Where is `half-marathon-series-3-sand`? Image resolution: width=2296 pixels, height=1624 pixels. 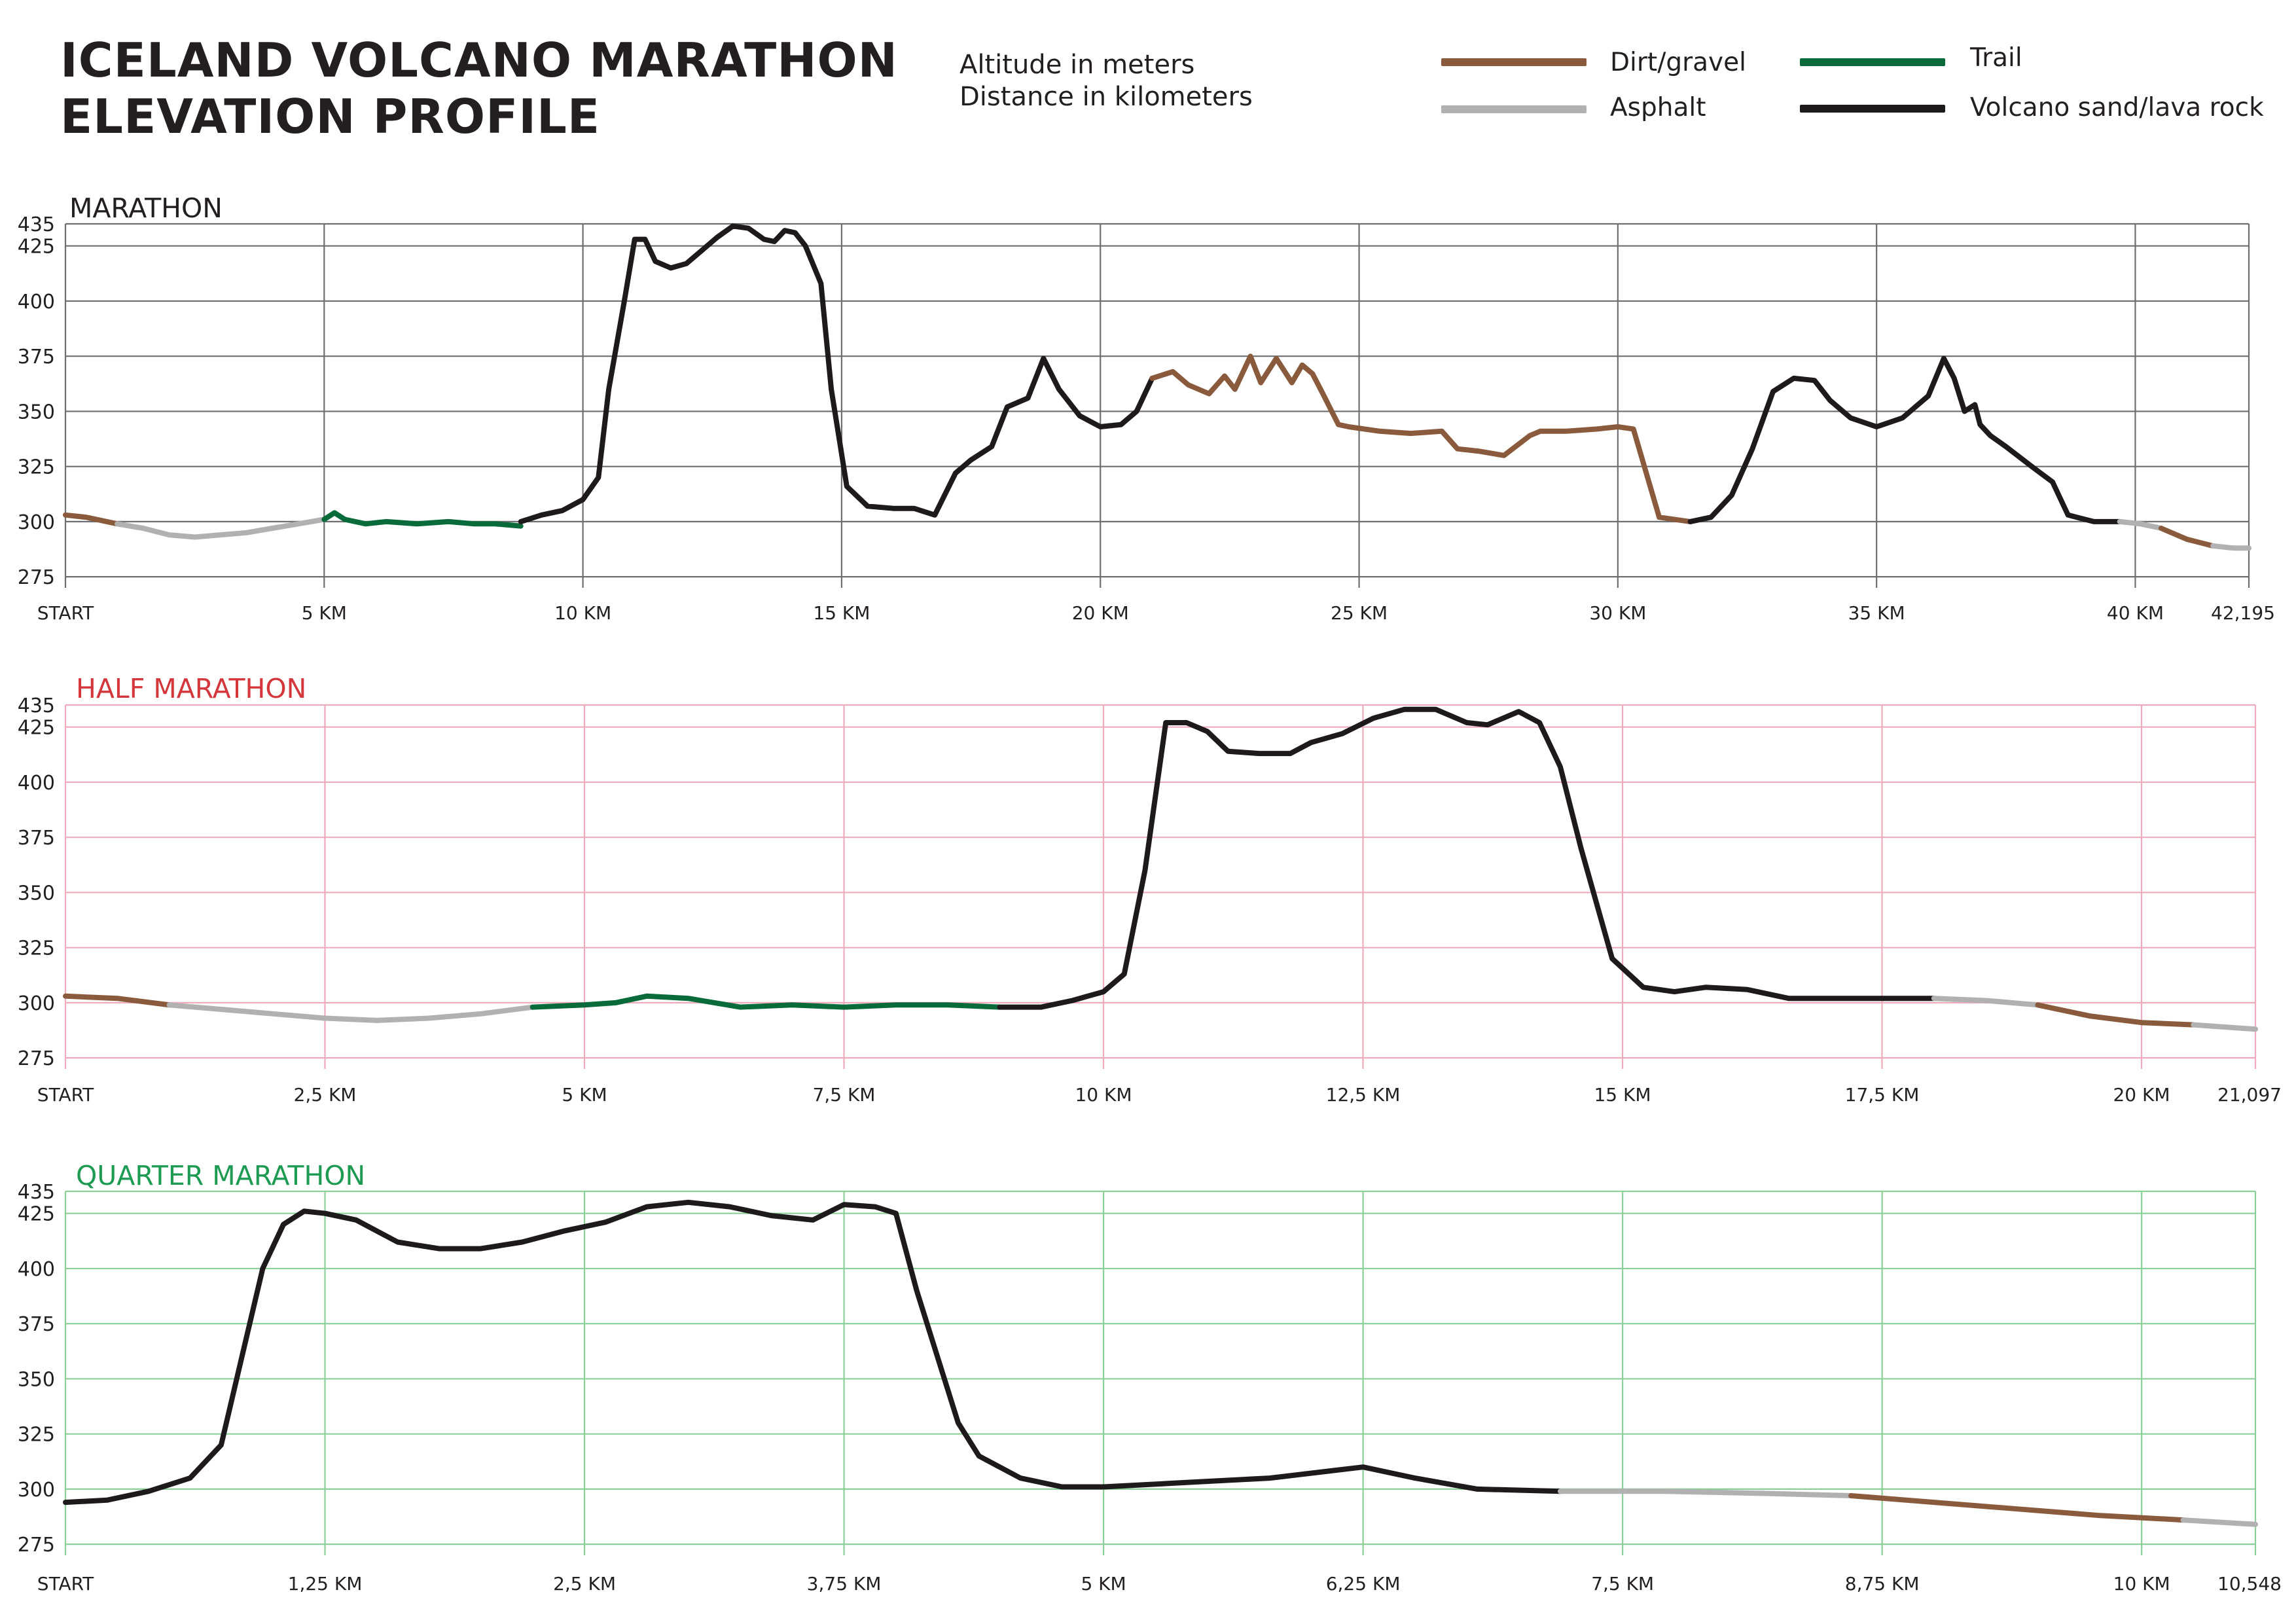
half-marathon-series-3-sand is located at coordinates (1467, 858).